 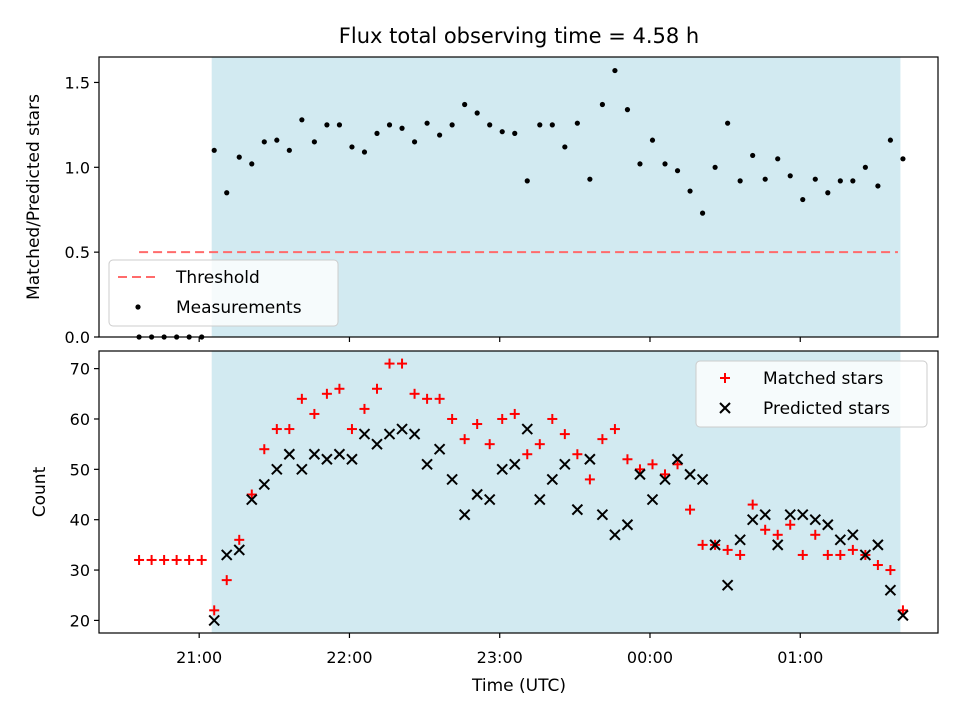 What do you see at coordinates (518, 686) in the screenshot?
I see `x-axis-label: Time (UTC)` at bounding box center [518, 686].